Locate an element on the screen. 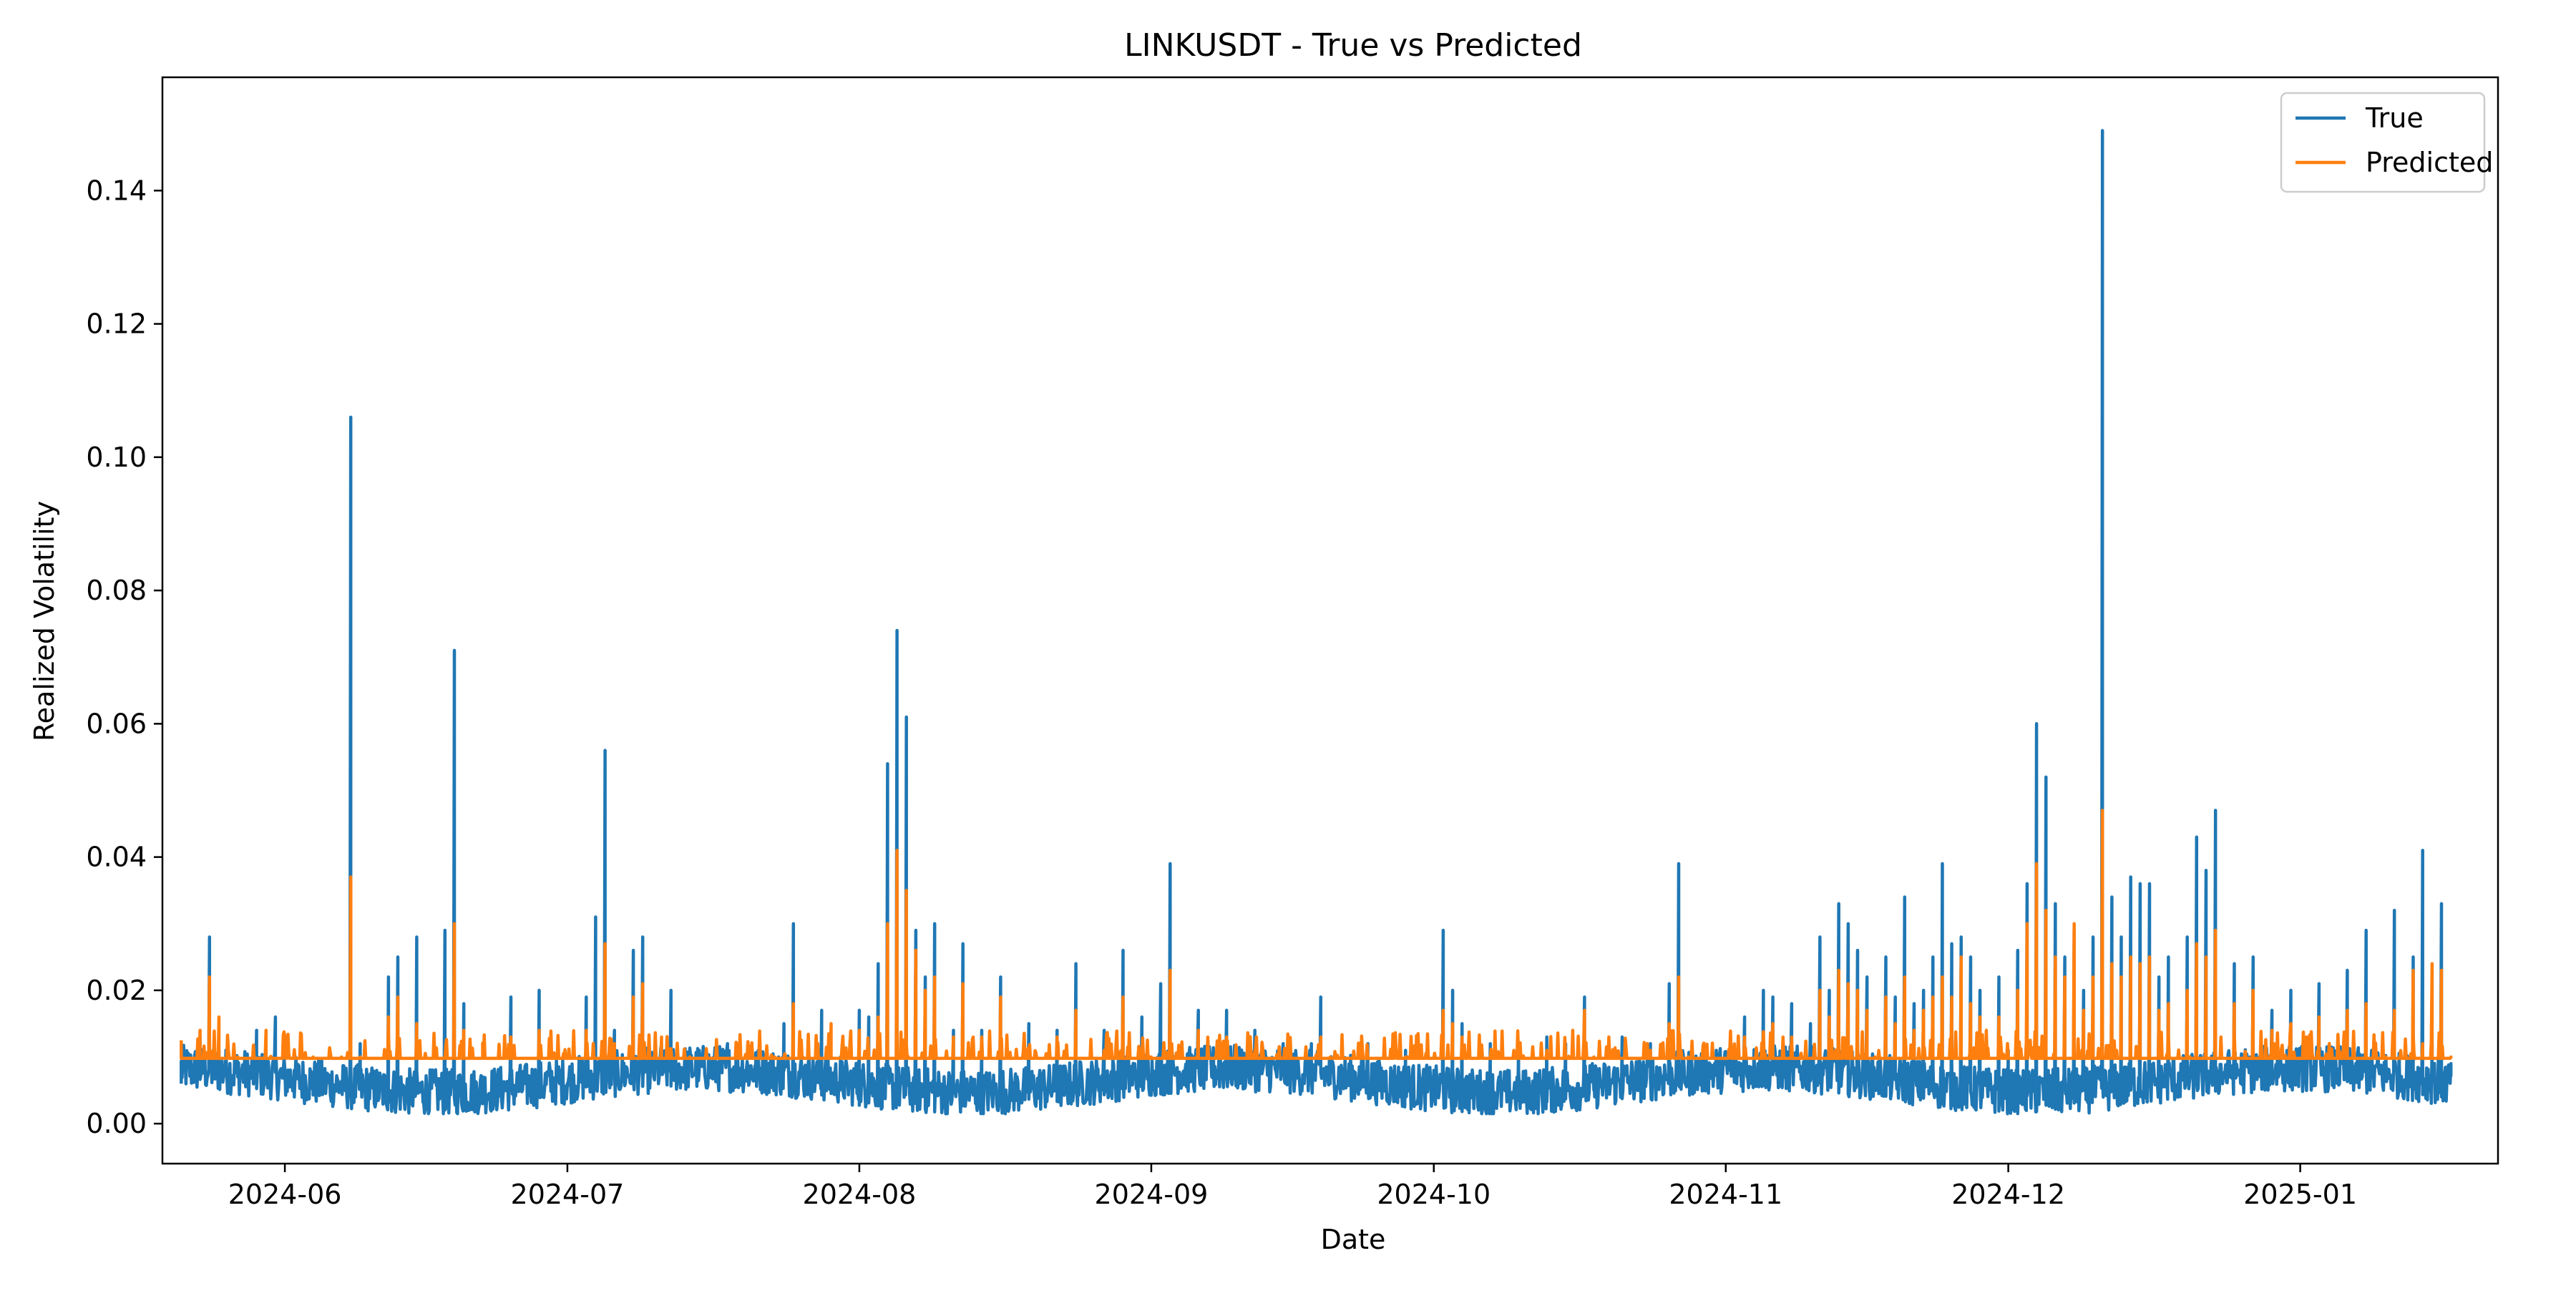 This screenshot has width=2576, height=1291. x-tick-label: 2024-08 is located at coordinates (860, 1194).